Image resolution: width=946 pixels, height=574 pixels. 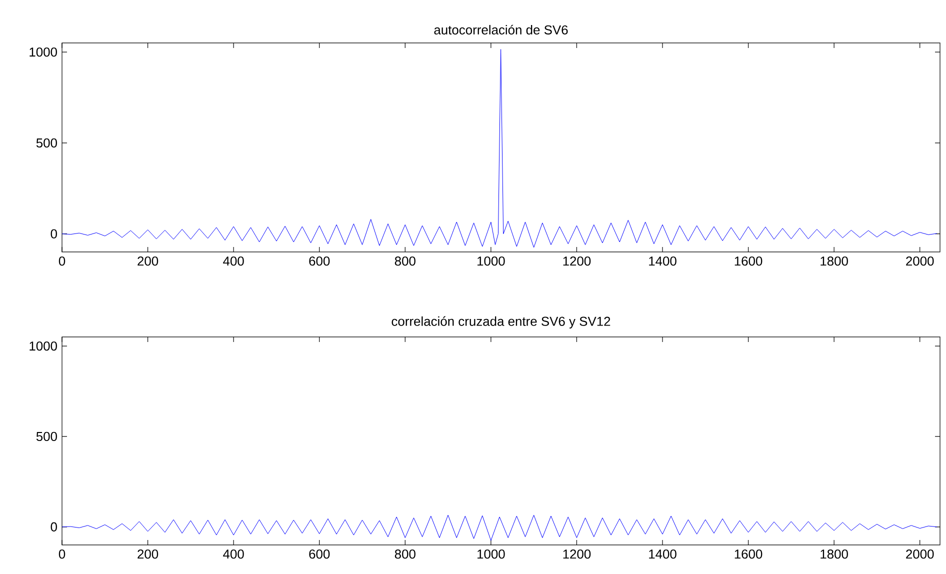 What do you see at coordinates (501, 322) in the screenshot?
I see `chart-title: correlación cruzada entre SV6 y SV12` at bounding box center [501, 322].